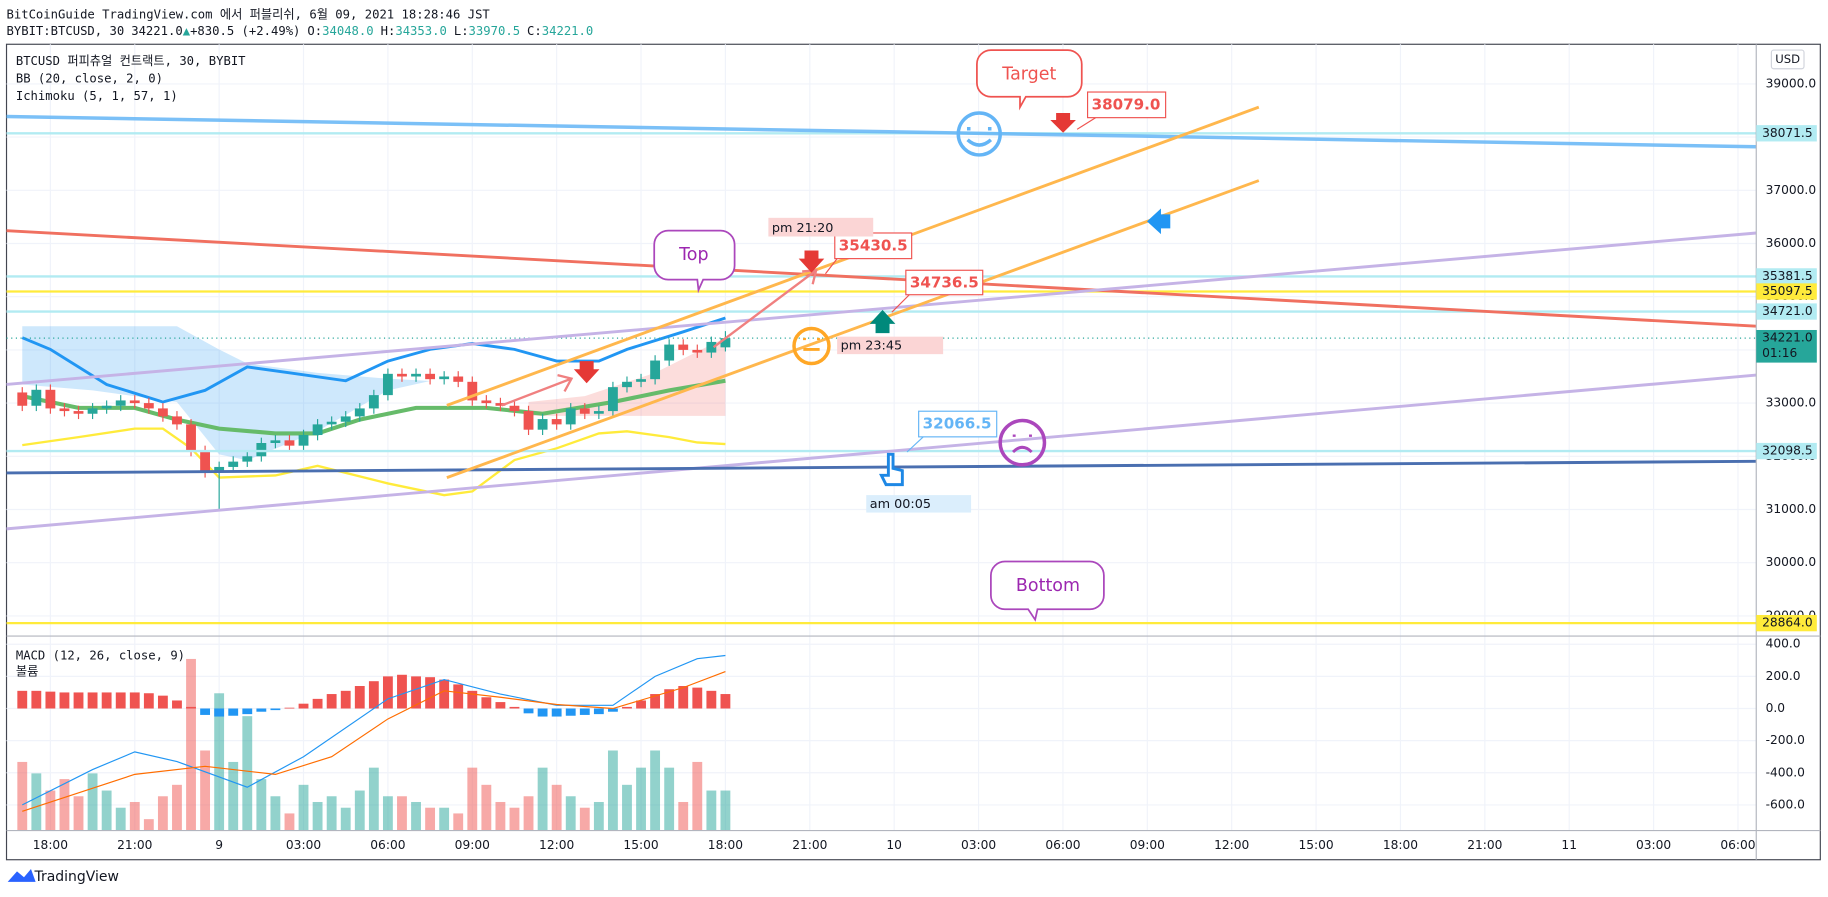  I want to click on x-tick-label: 11, so click(1569, 845).